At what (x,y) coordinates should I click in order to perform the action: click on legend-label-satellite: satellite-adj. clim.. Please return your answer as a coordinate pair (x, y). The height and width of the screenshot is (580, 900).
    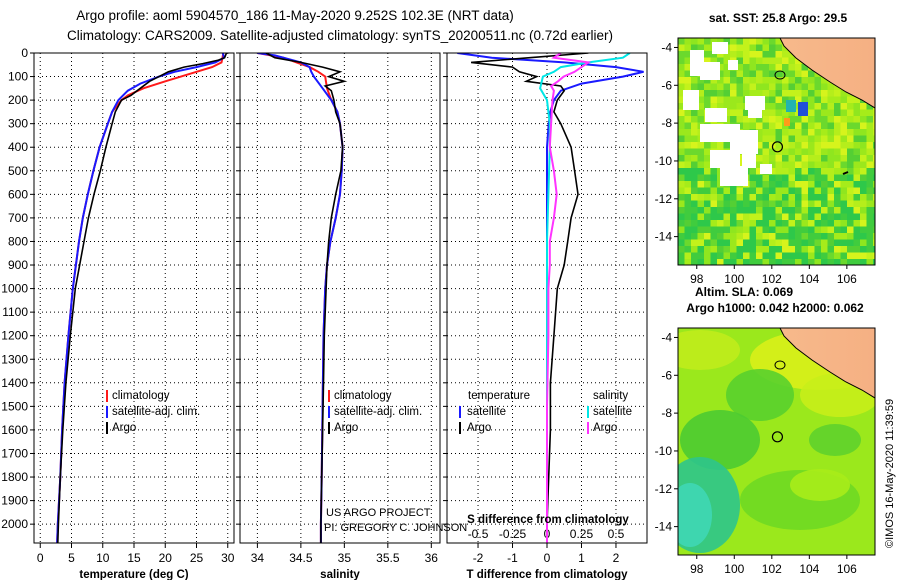
    Looking at the image, I should click on (156, 412).